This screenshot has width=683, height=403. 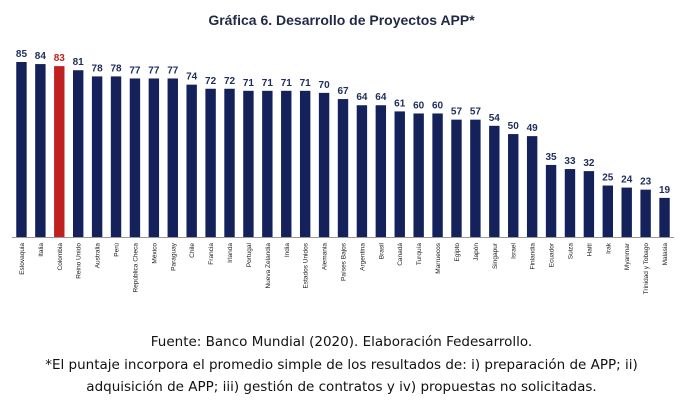 I want to click on value-label-34: 19, so click(x=665, y=190).